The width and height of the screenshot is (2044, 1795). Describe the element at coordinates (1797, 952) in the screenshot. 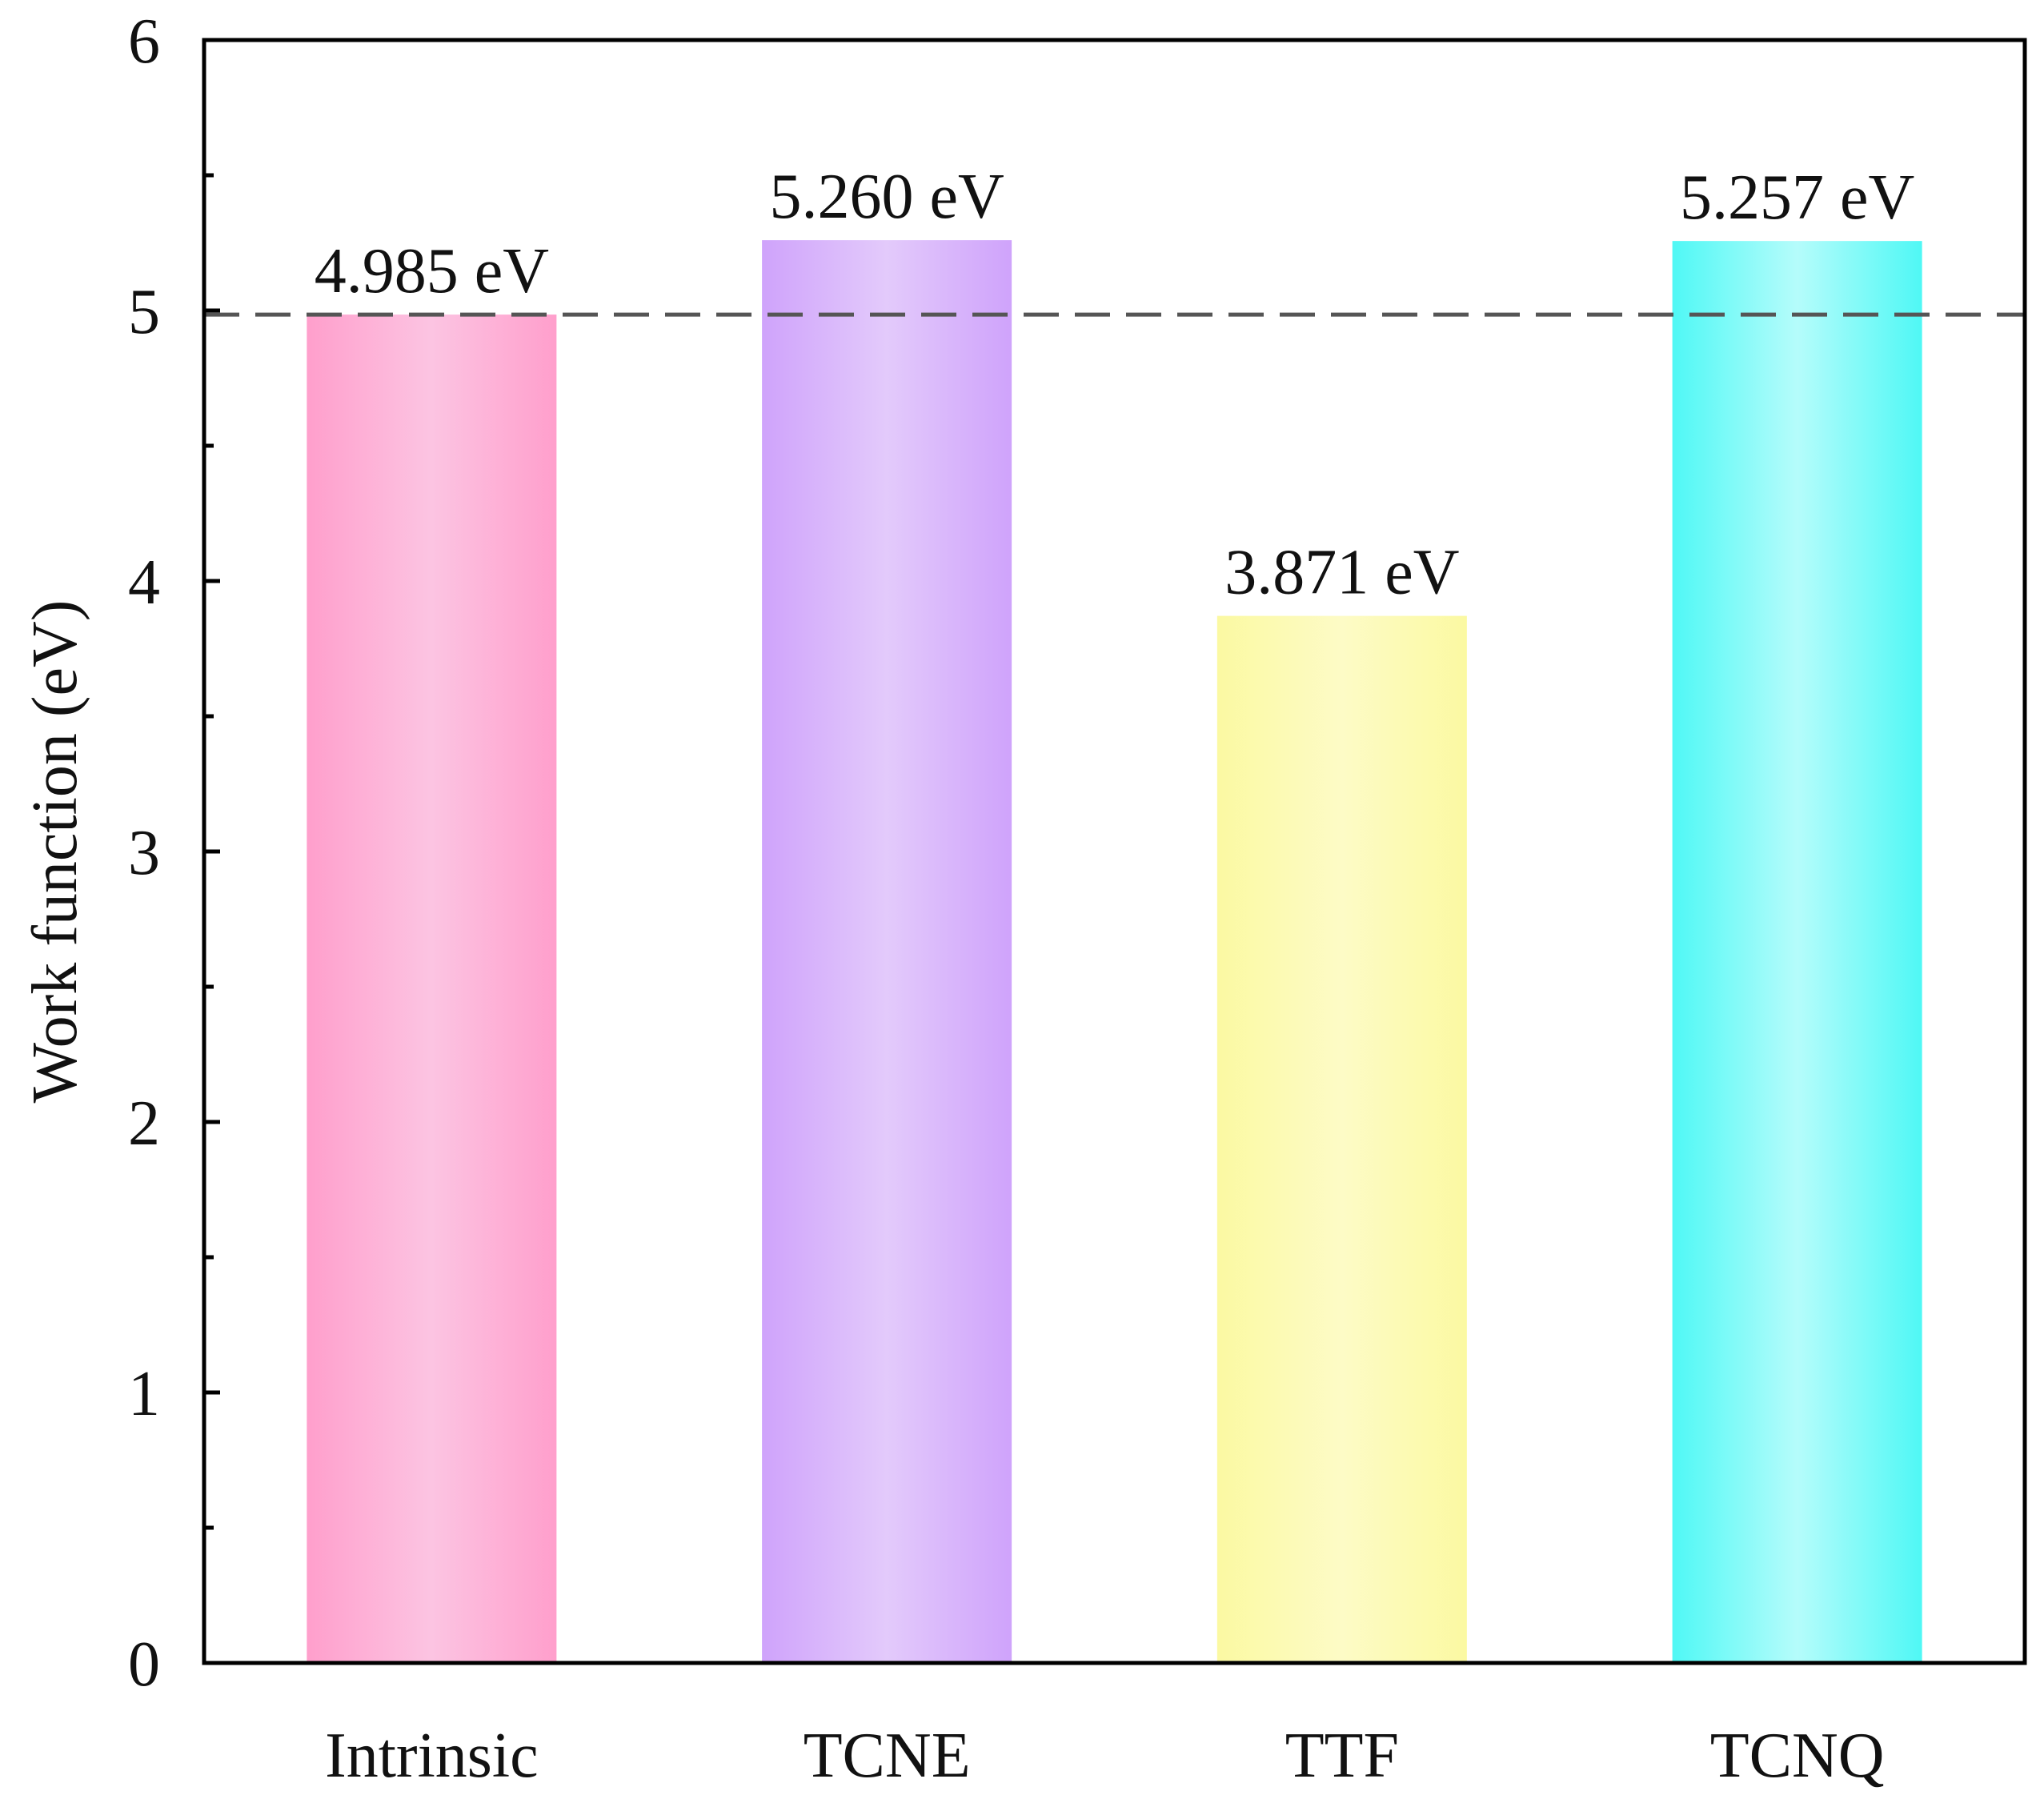

I see `bar-tcnq` at that location.